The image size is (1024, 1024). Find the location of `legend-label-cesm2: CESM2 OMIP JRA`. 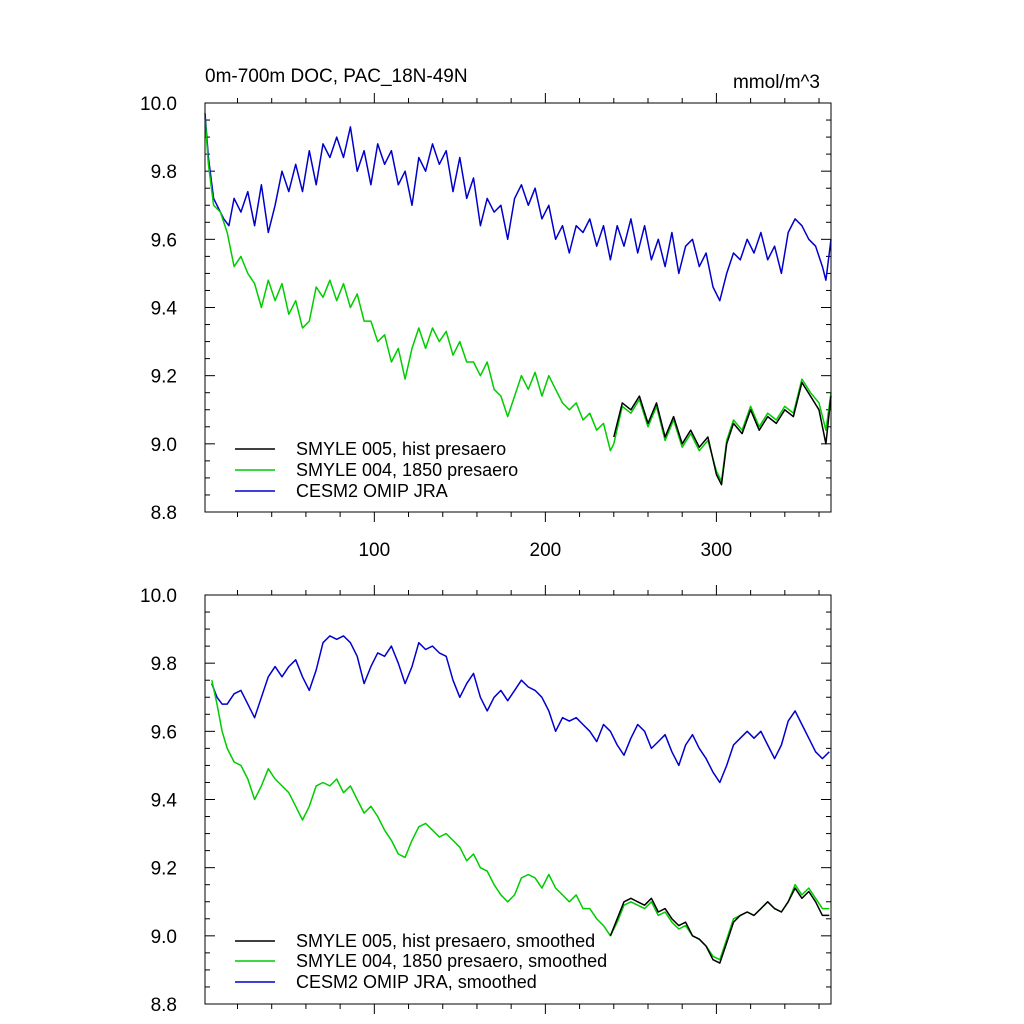

legend-label-cesm2: CESM2 OMIP JRA is located at coordinates (372, 491).